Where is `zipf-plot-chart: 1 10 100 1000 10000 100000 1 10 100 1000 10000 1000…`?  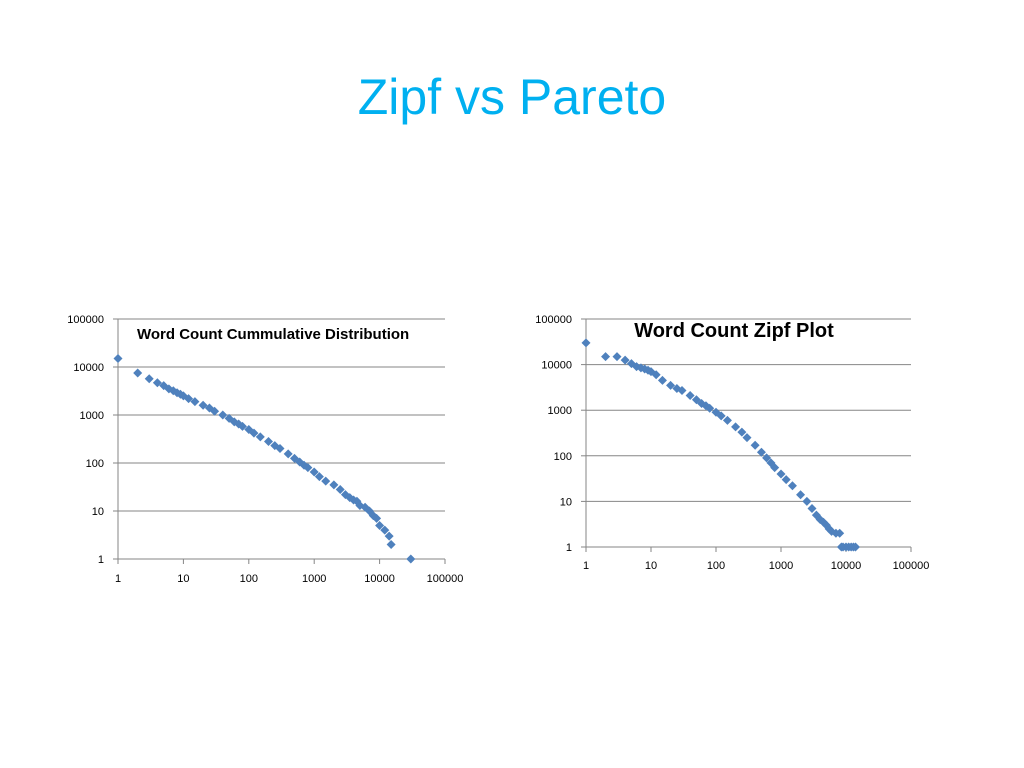 zipf-plot-chart: 1 10 100 1000 10000 100000 1 10 100 1000 10000 1000… is located at coordinates (732, 443).